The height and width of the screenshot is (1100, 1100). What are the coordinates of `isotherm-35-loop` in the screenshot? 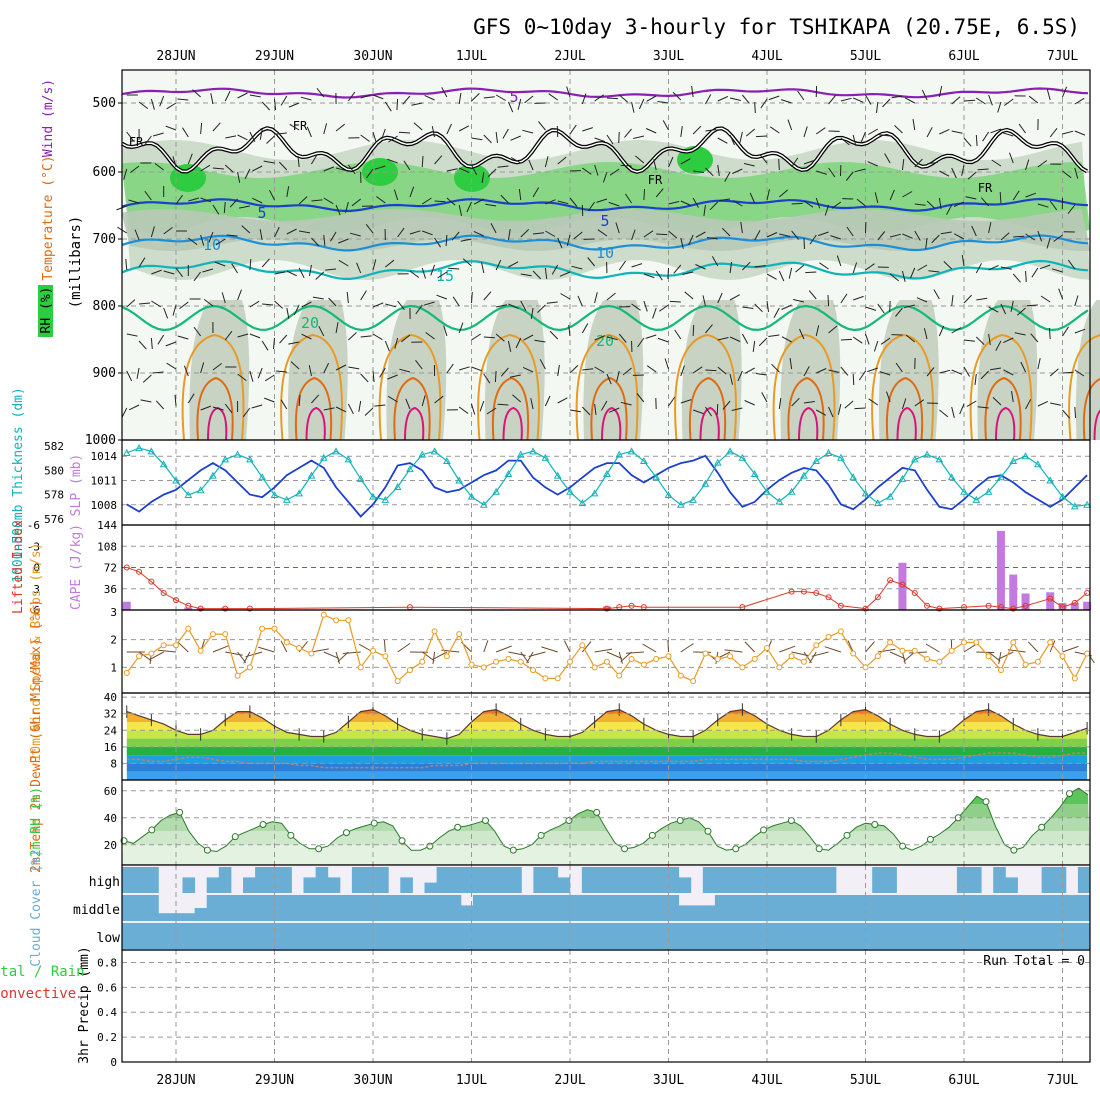 It's located at (808, 423).